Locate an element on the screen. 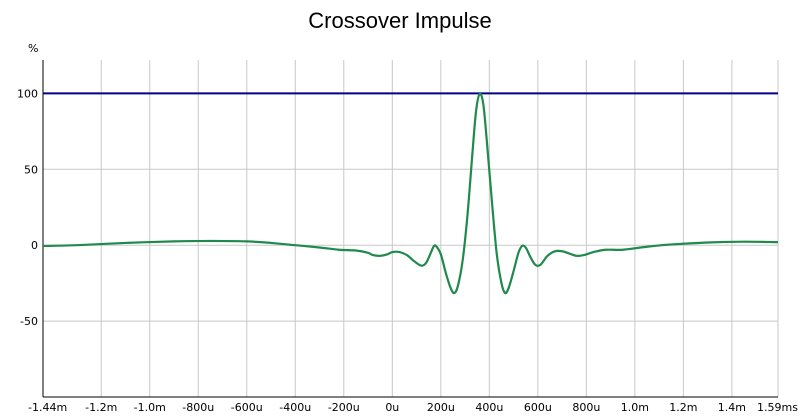  x-tick-label: 800u is located at coordinates (586, 407).